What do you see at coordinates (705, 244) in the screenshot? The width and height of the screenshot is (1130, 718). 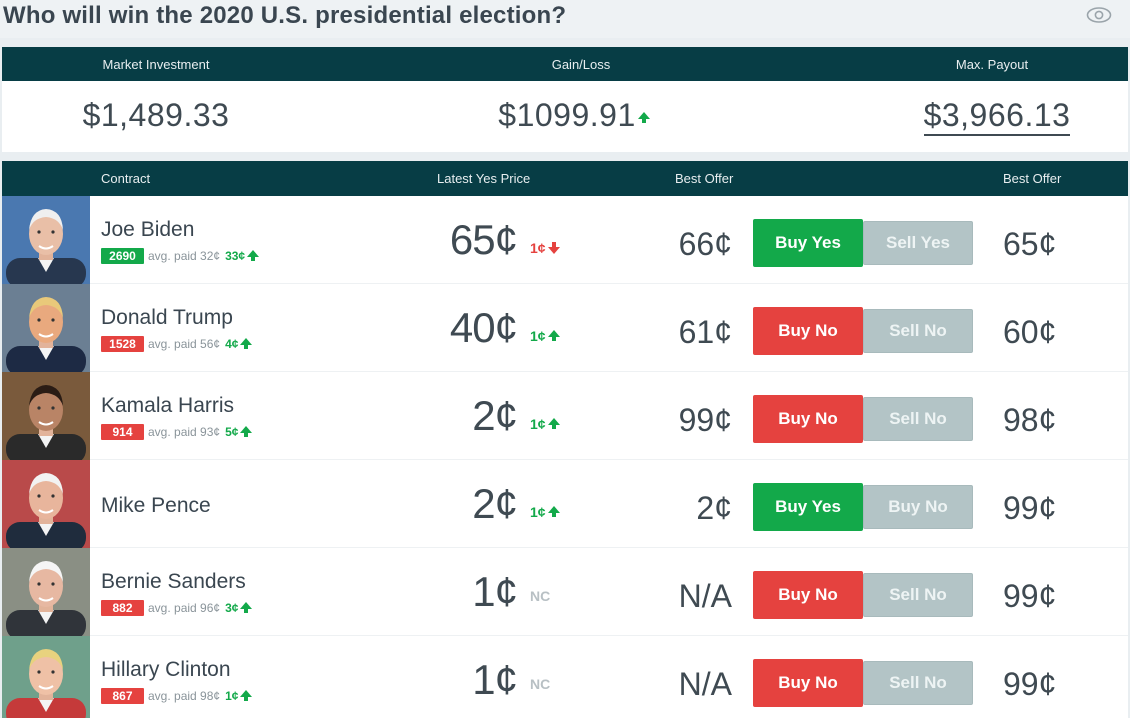 I see `best-offer-left: 66¢` at bounding box center [705, 244].